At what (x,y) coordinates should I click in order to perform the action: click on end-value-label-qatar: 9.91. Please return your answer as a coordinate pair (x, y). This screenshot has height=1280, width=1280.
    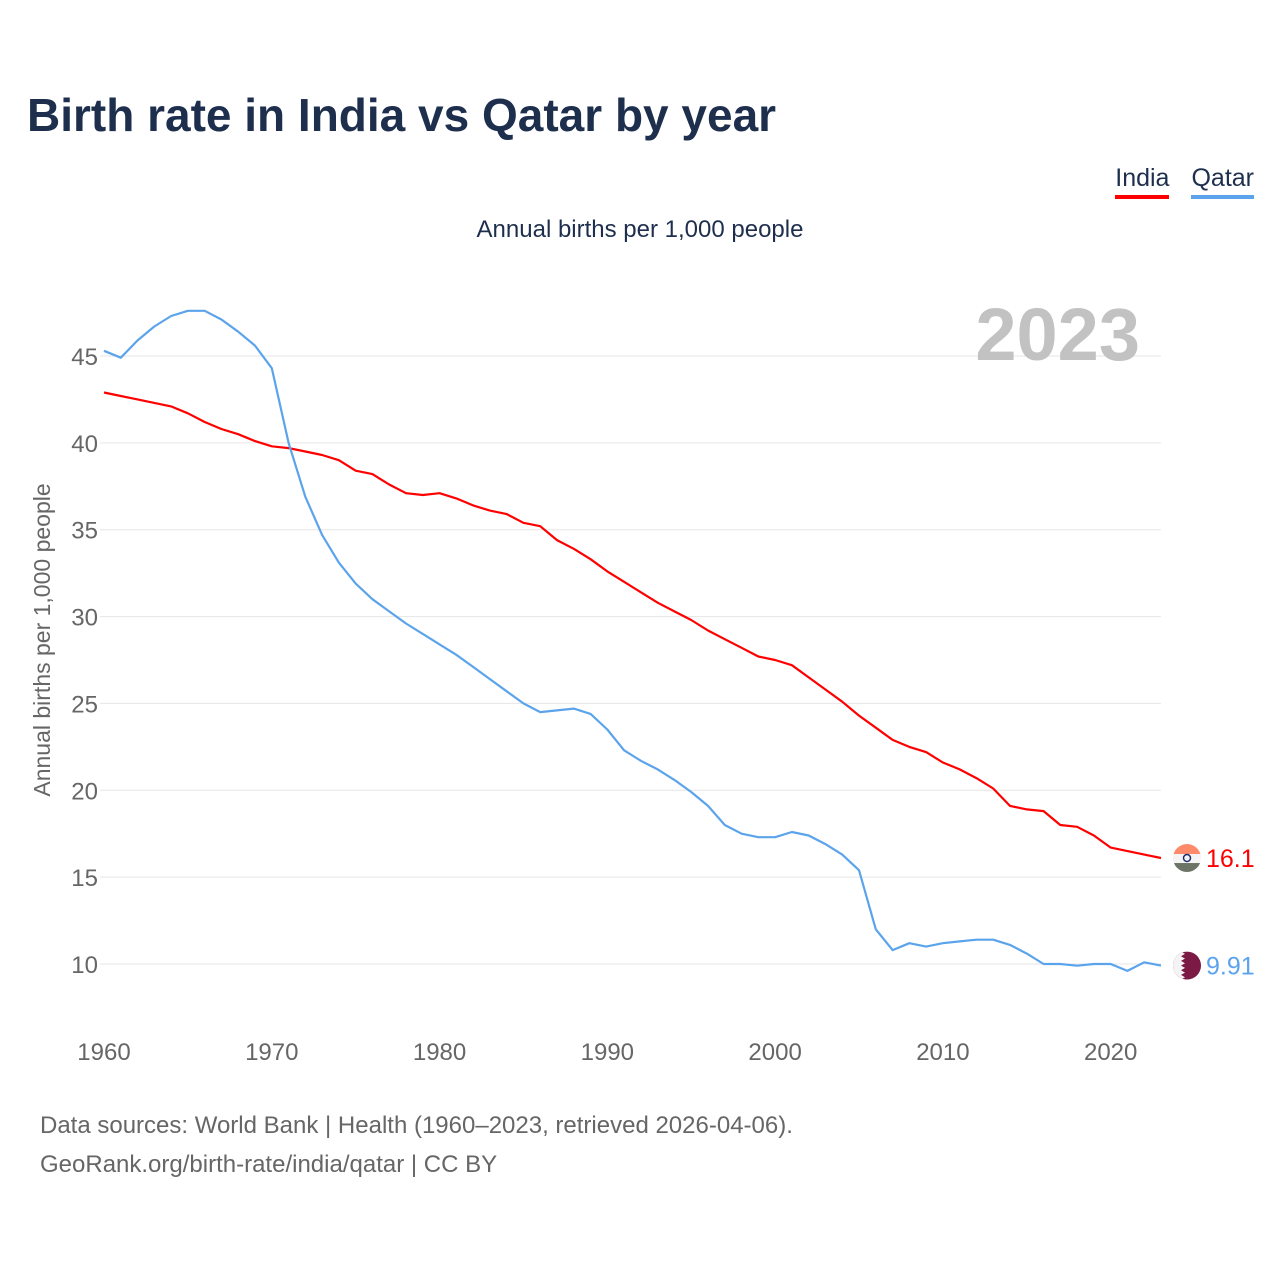
    Looking at the image, I should click on (1230, 967).